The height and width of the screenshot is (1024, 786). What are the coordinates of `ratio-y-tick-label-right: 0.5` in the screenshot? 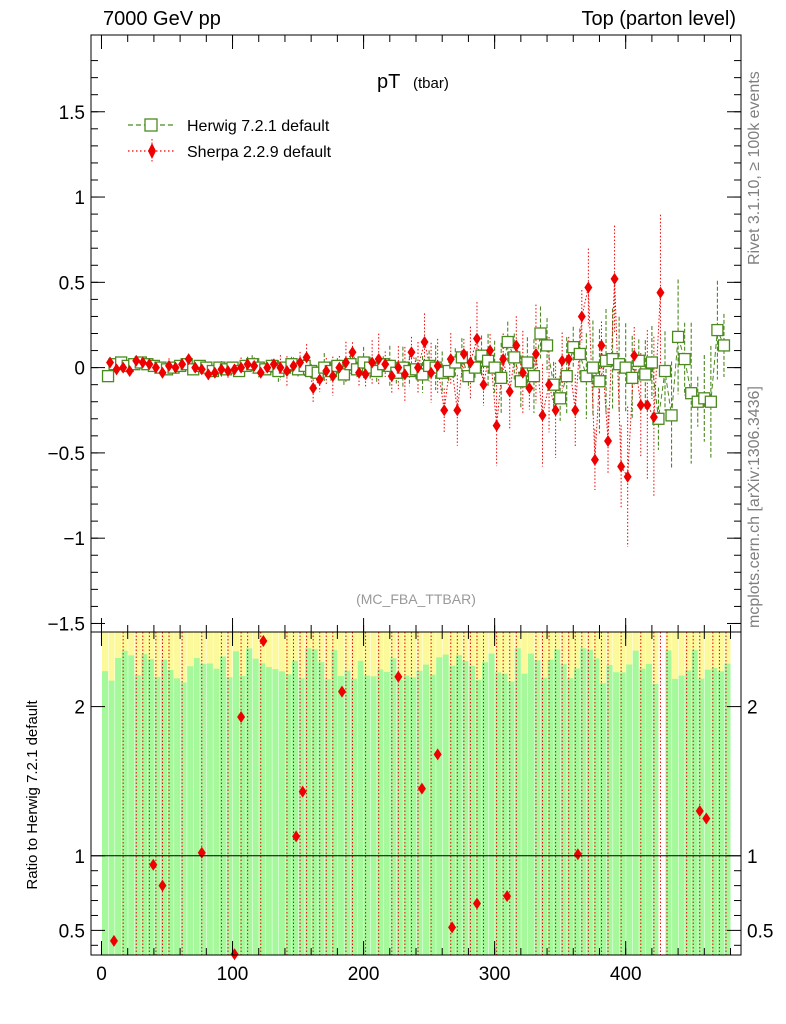 It's located at (760, 931).